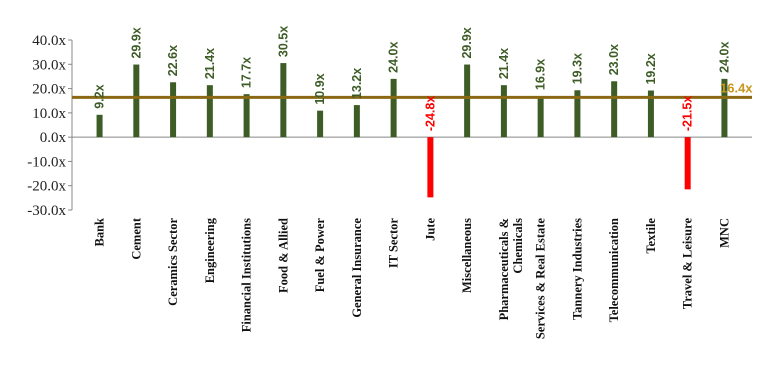 The width and height of the screenshot is (769, 378). What do you see at coordinates (430, 229) in the screenshot?
I see `category-label: Jute` at bounding box center [430, 229].